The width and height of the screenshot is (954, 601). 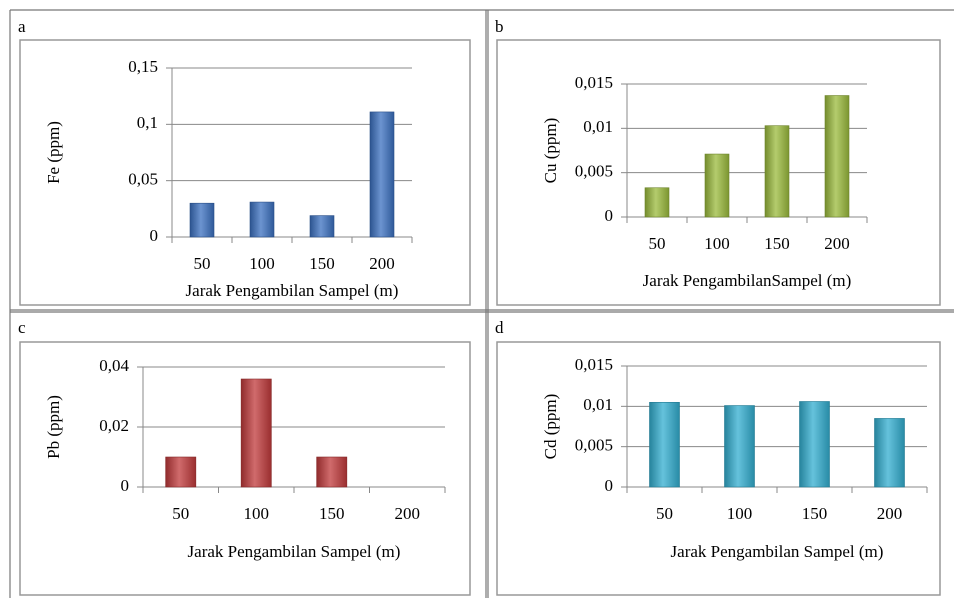 What do you see at coordinates (147, 122) in the screenshot?
I see `y-tick-label: 0,1` at bounding box center [147, 122].